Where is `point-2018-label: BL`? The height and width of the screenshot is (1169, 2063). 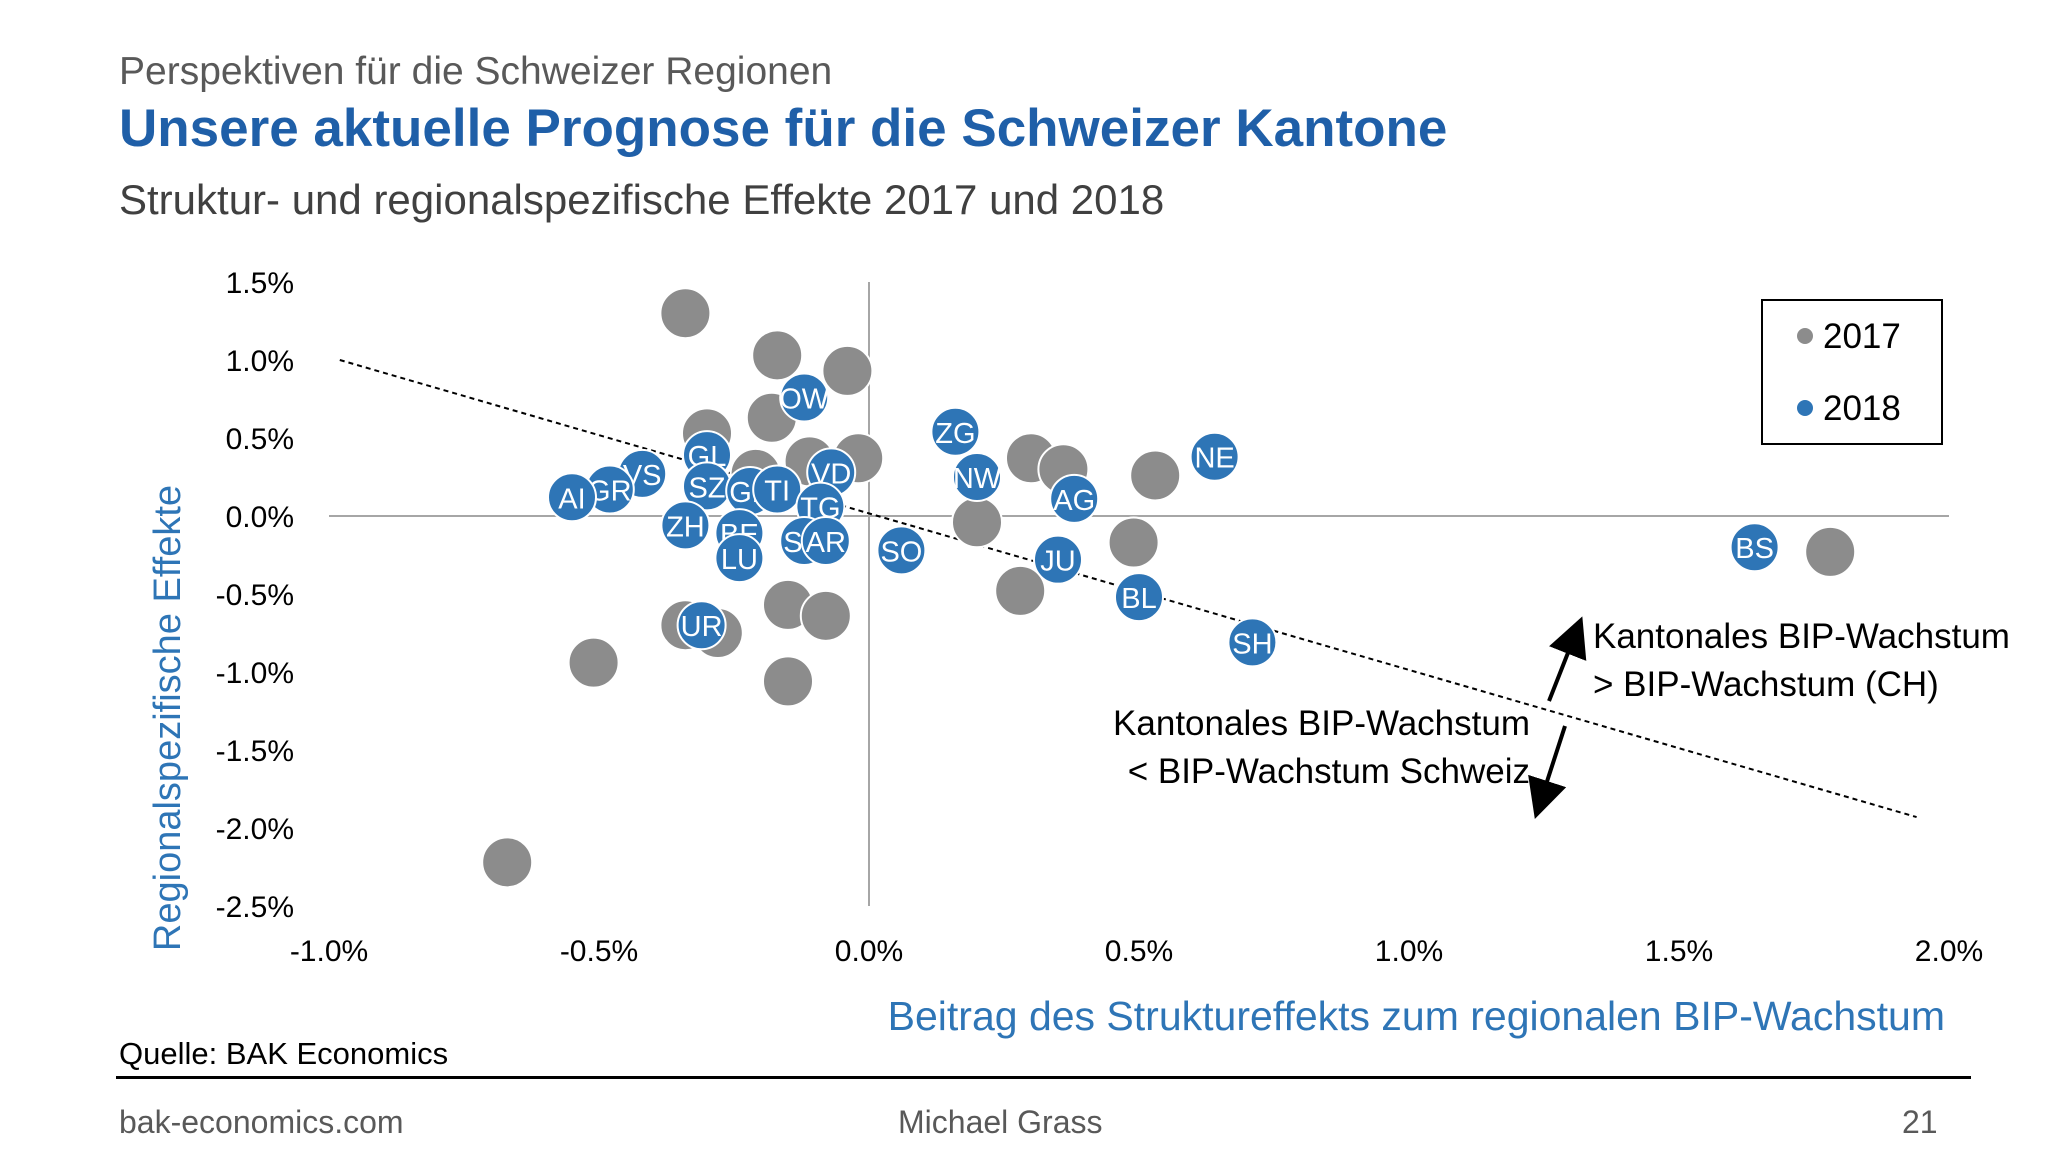 point-2018-label: BL is located at coordinates (1138, 599).